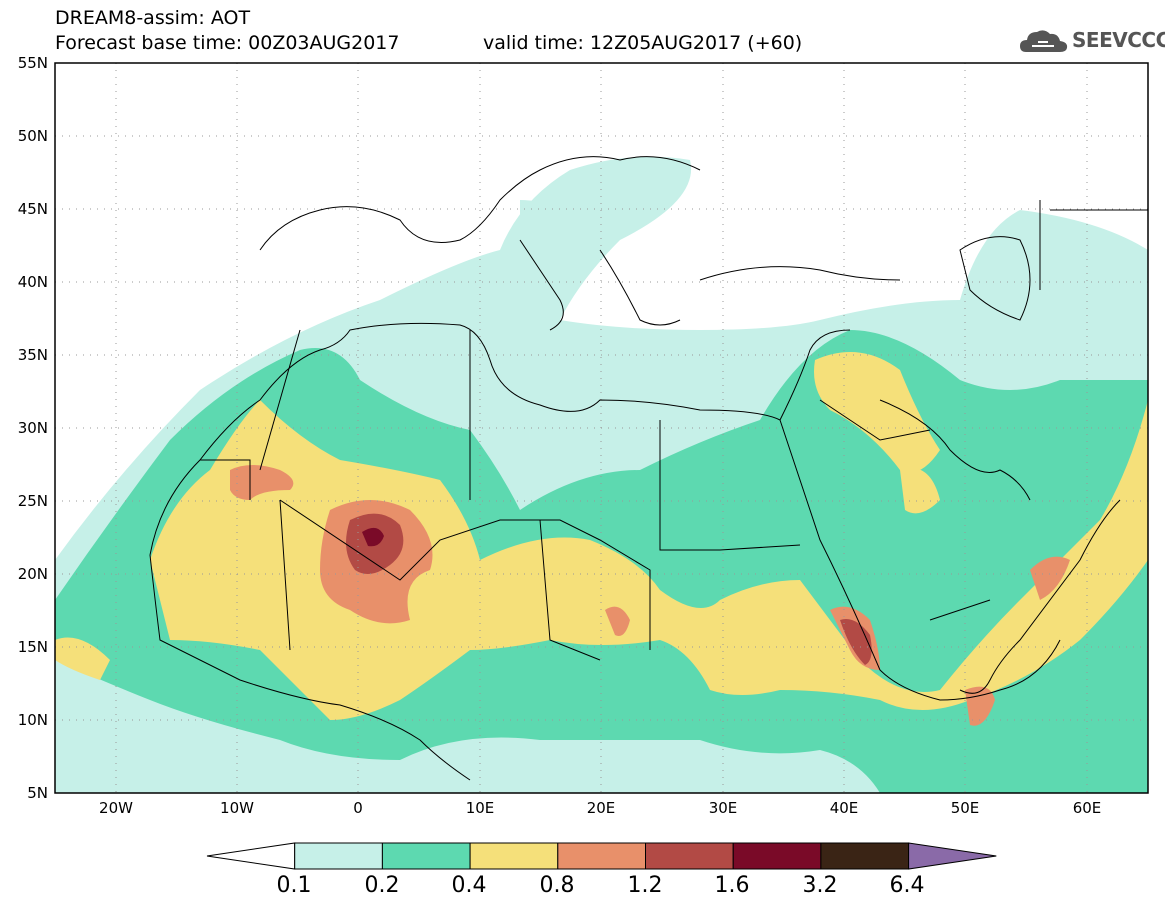  I want to click on colorbar-label-0.1: 0.1, so click(294, 885).